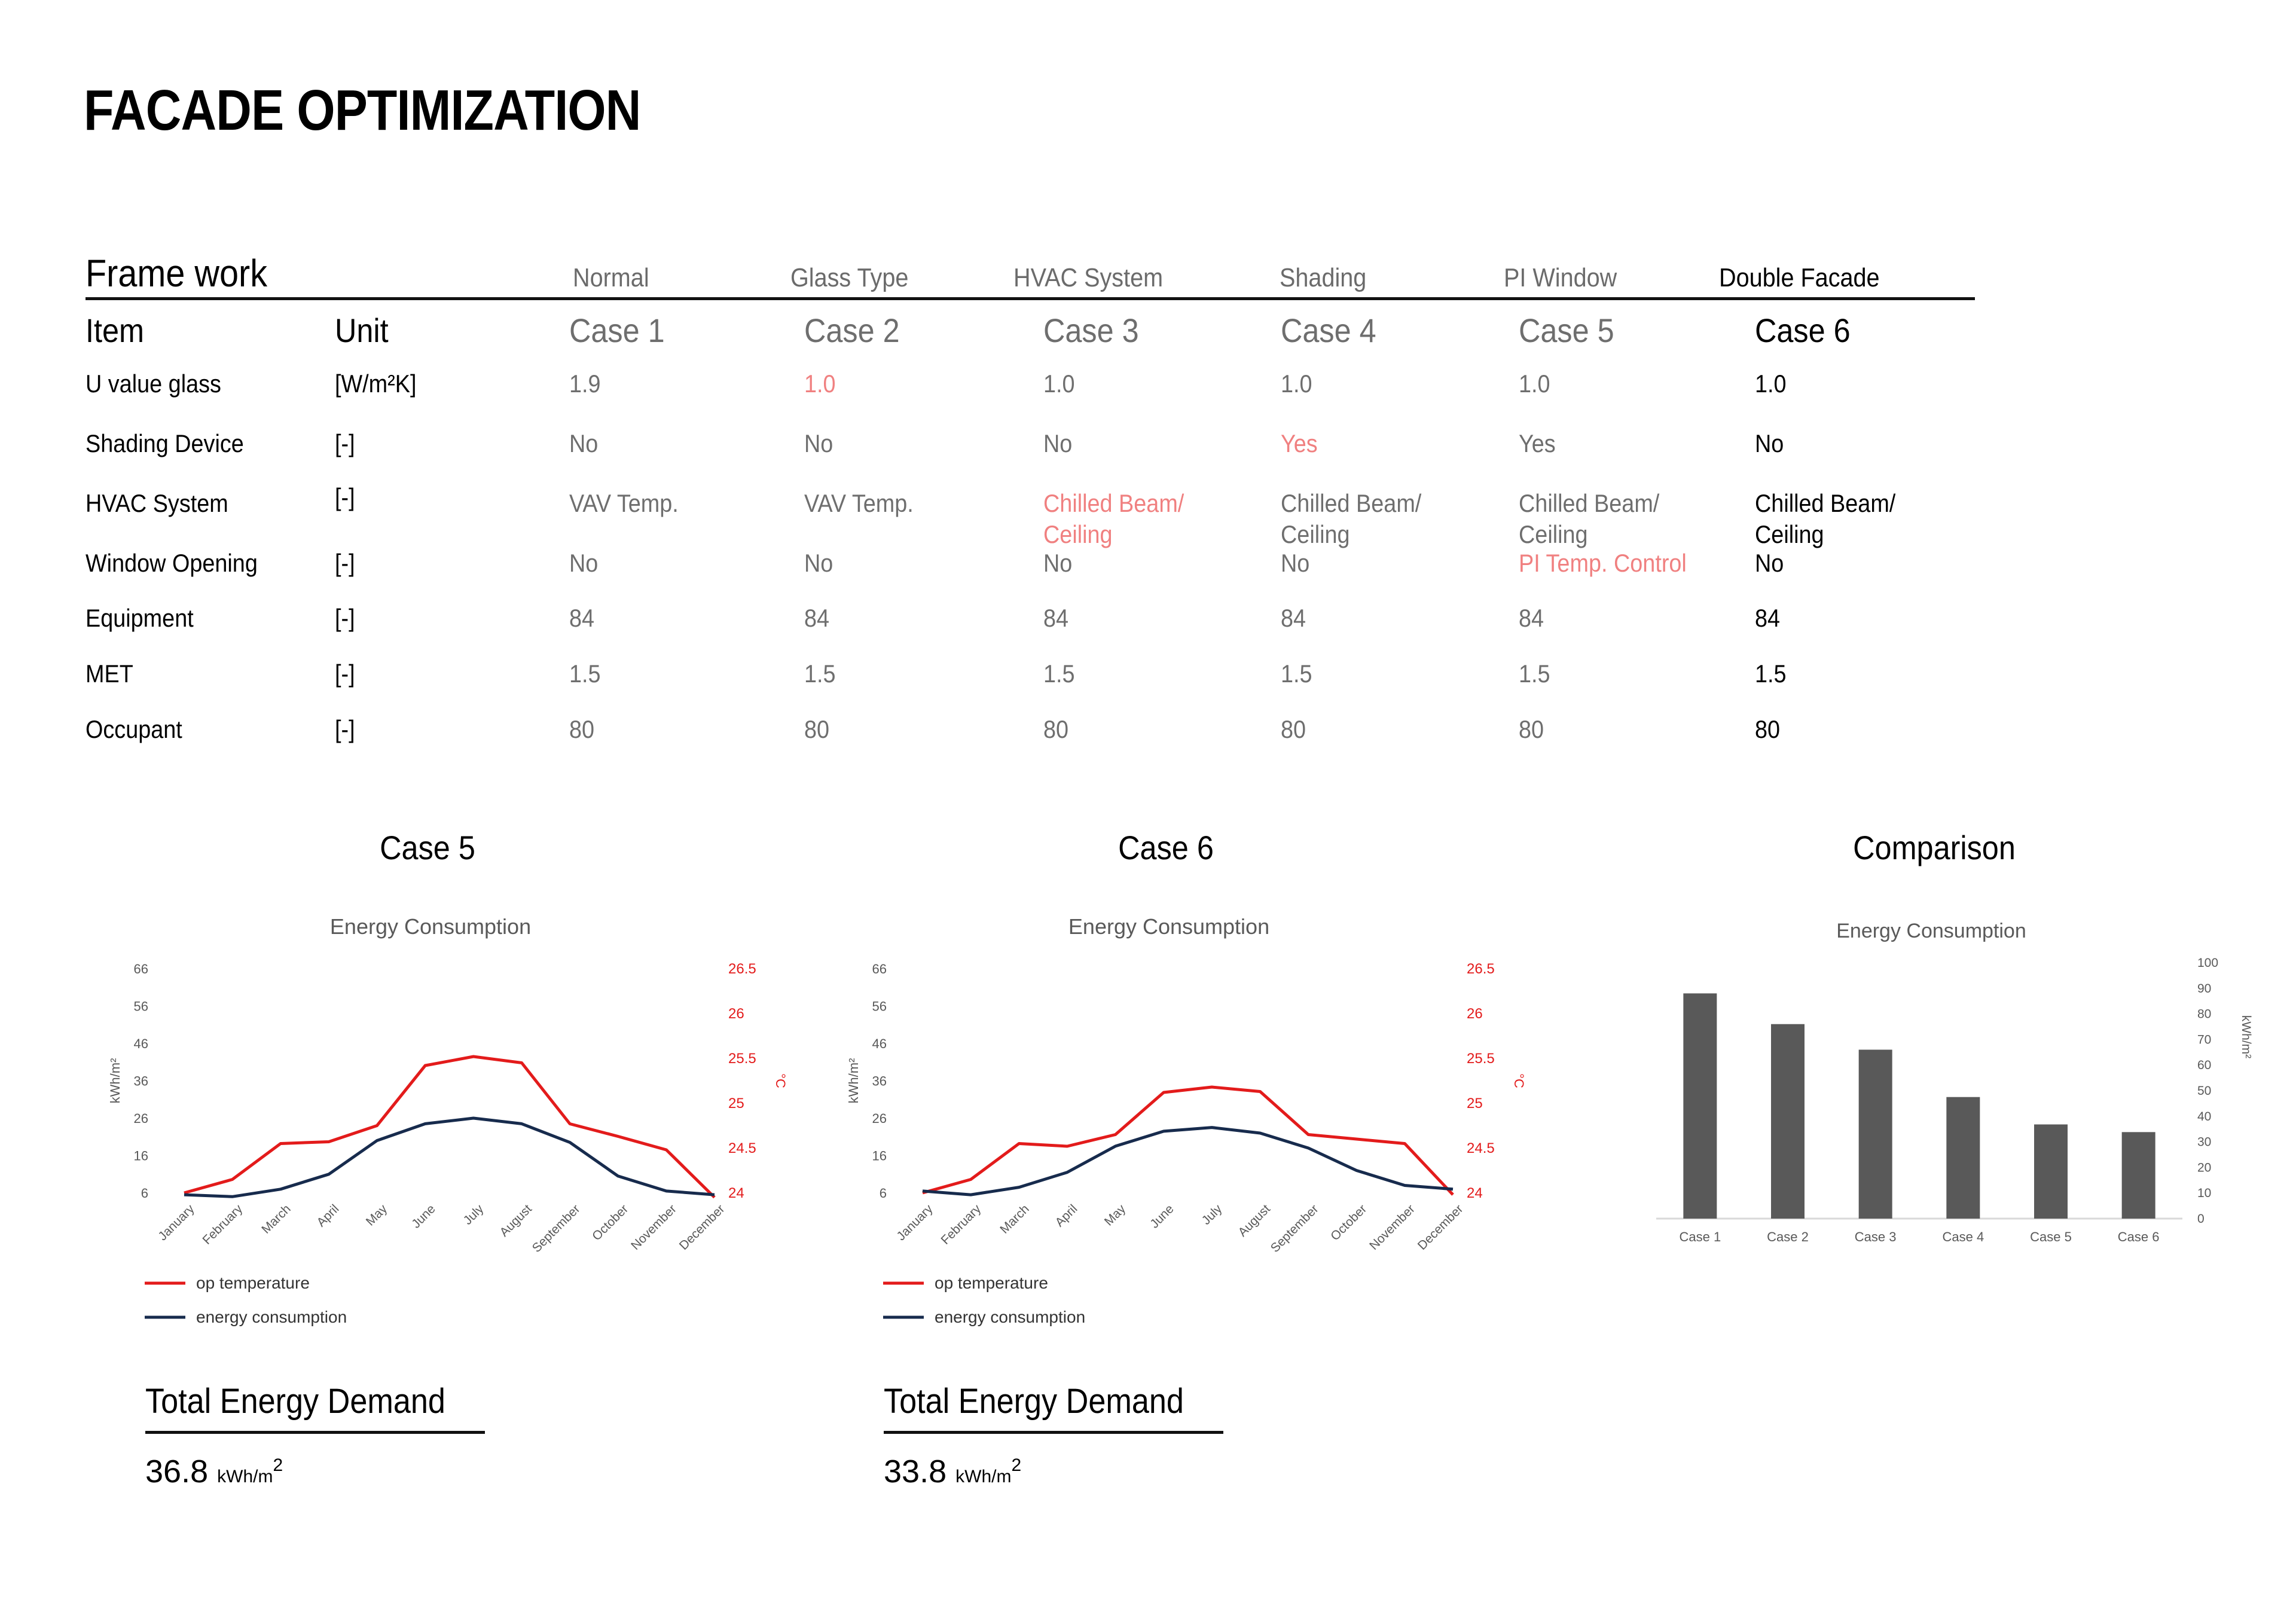 Image resolution: width=2296 pixels, height=1624 pixels. What do you see at coordinates (516, 1221) in the screenshot?
I see `x-tick-label: August` at bounding box center [516, 1221].